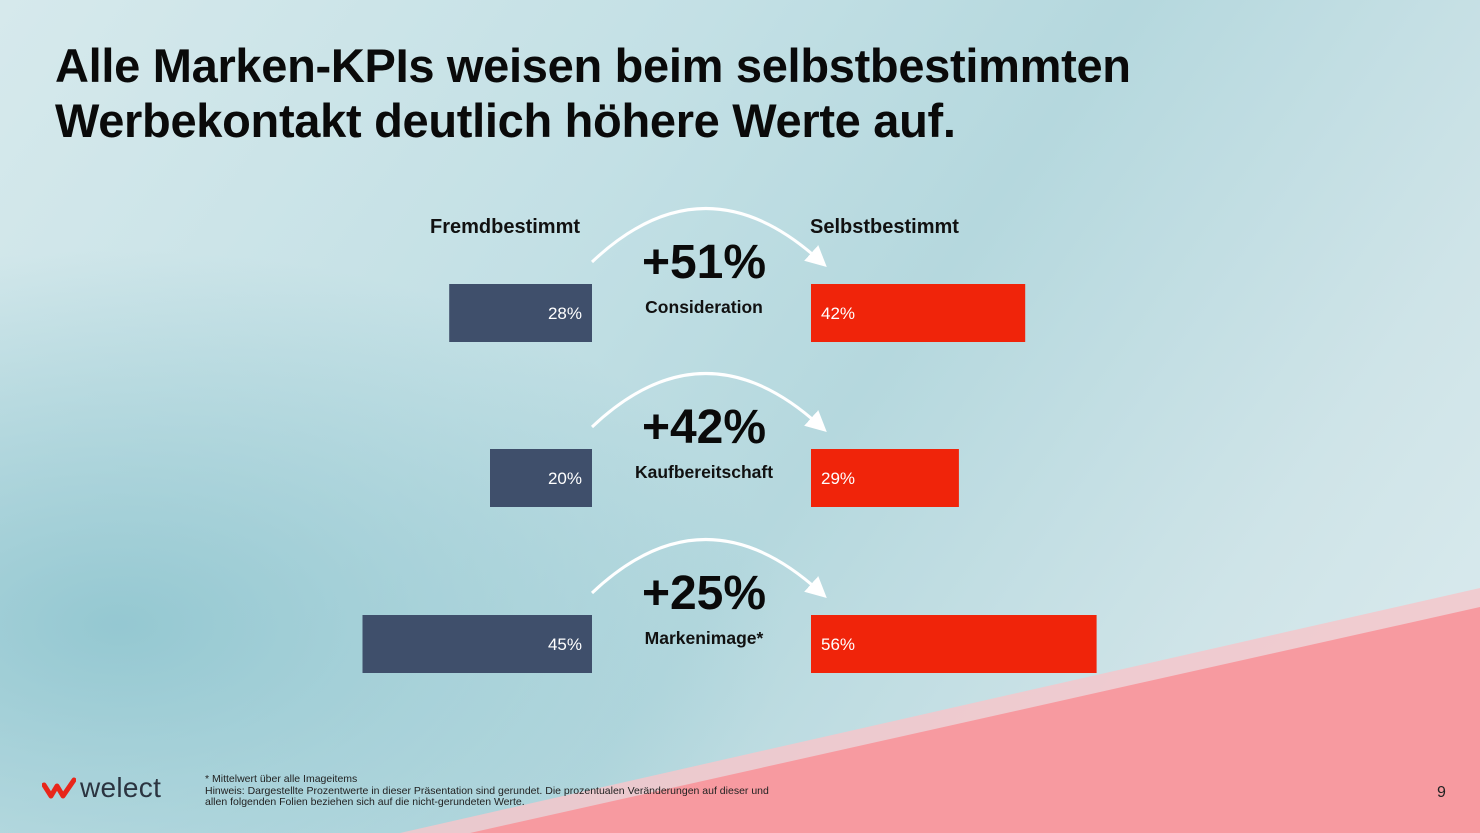 This screenshot has width=1480, height=833. Describe the element at coordinates (281, 779) in the screenshot. I see `footnote-line-1: * Mittelwert über alle Imageitems` at that location.